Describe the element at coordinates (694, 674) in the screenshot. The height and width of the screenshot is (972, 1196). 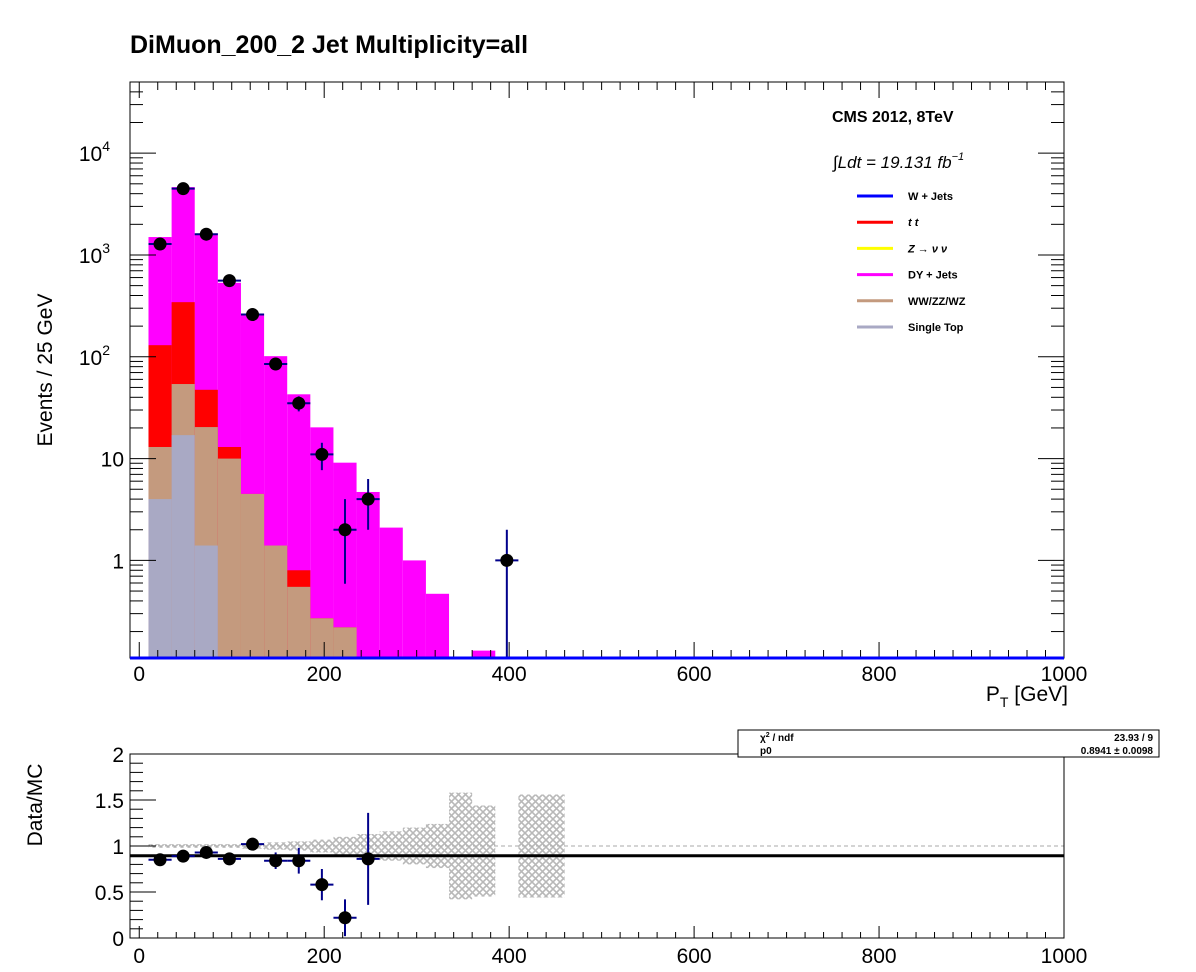
I see `x-tick-label-3: 600` at that location.